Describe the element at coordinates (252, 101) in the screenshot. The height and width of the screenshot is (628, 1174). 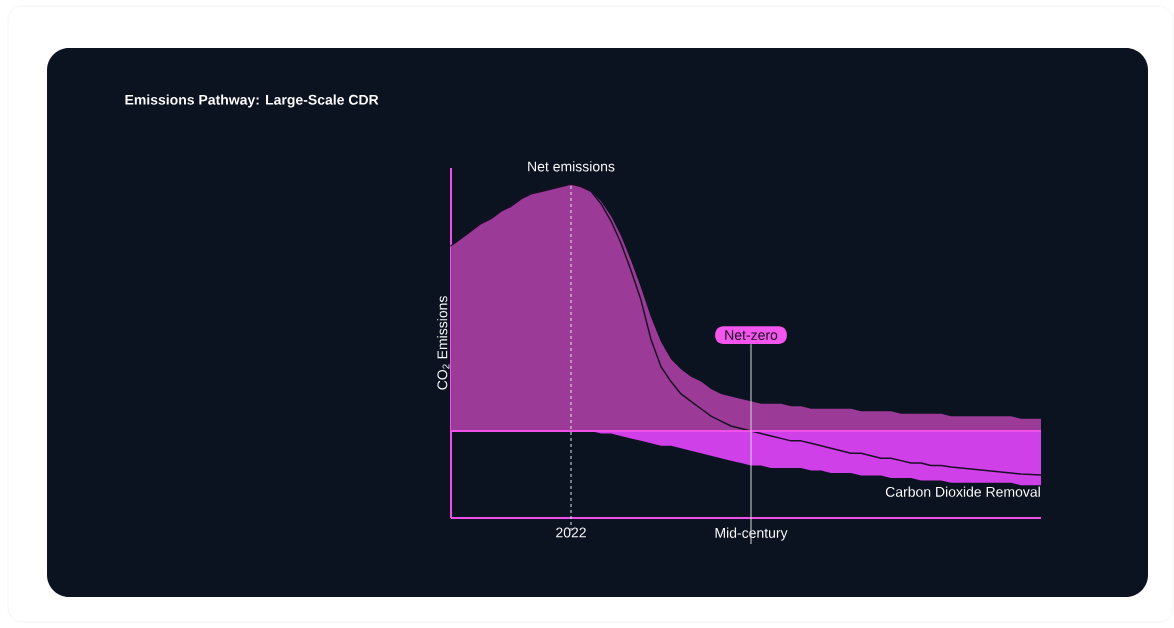
I see `text: Emissions Pathway: Large-Scale CDR` at that location.